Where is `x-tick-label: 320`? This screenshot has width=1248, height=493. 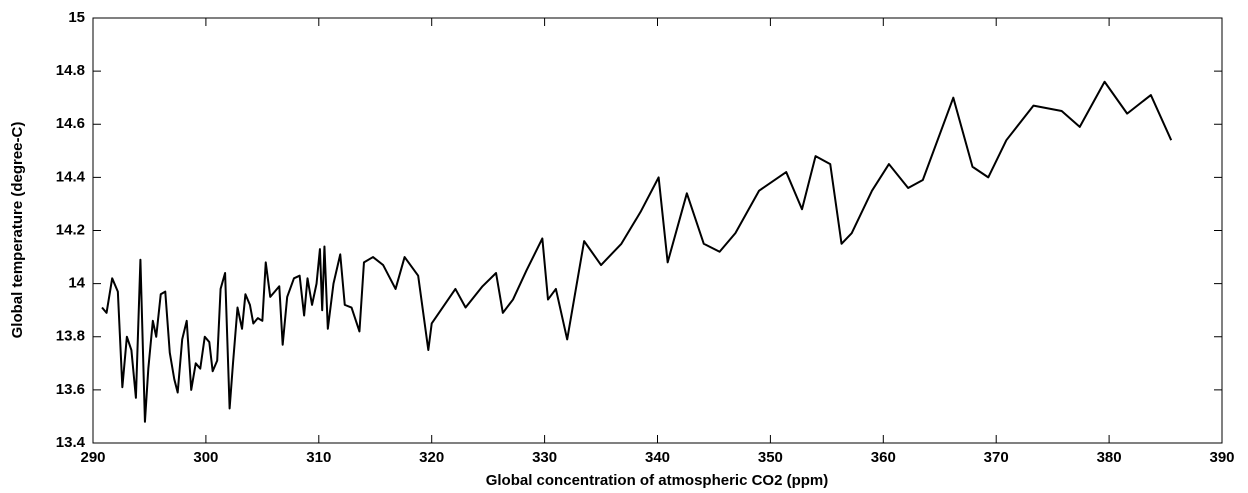
x-tick-label: 320 is located at coordinates (431, 457).